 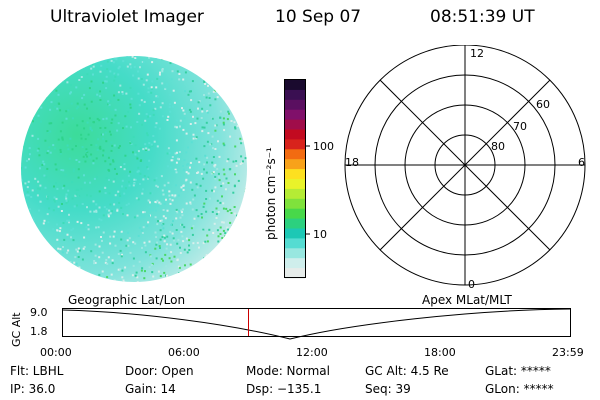 What do you see at coordinates (467, 300) in the screenshot?
I see `timeline-right-label: Apex MLat/MLT` at bounding box center [467, 300].